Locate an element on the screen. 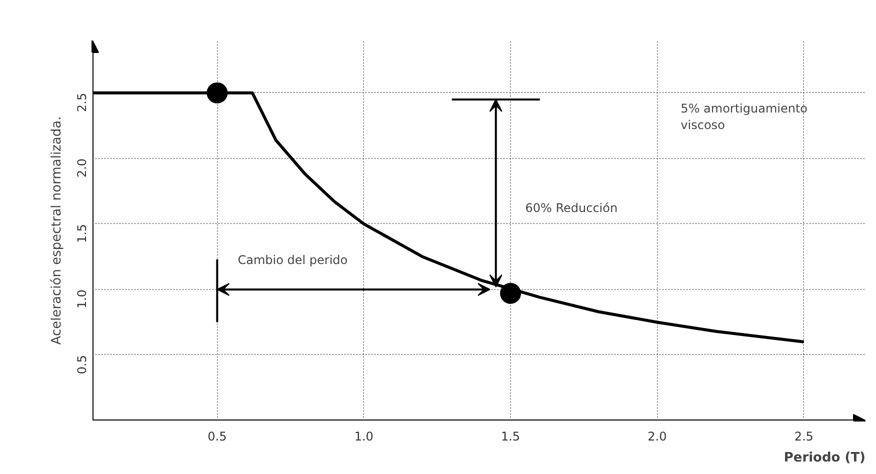 The height and width of the screenshot is (474, 876). x-tick-label: 0.5 is located at coordinates (217, 437).